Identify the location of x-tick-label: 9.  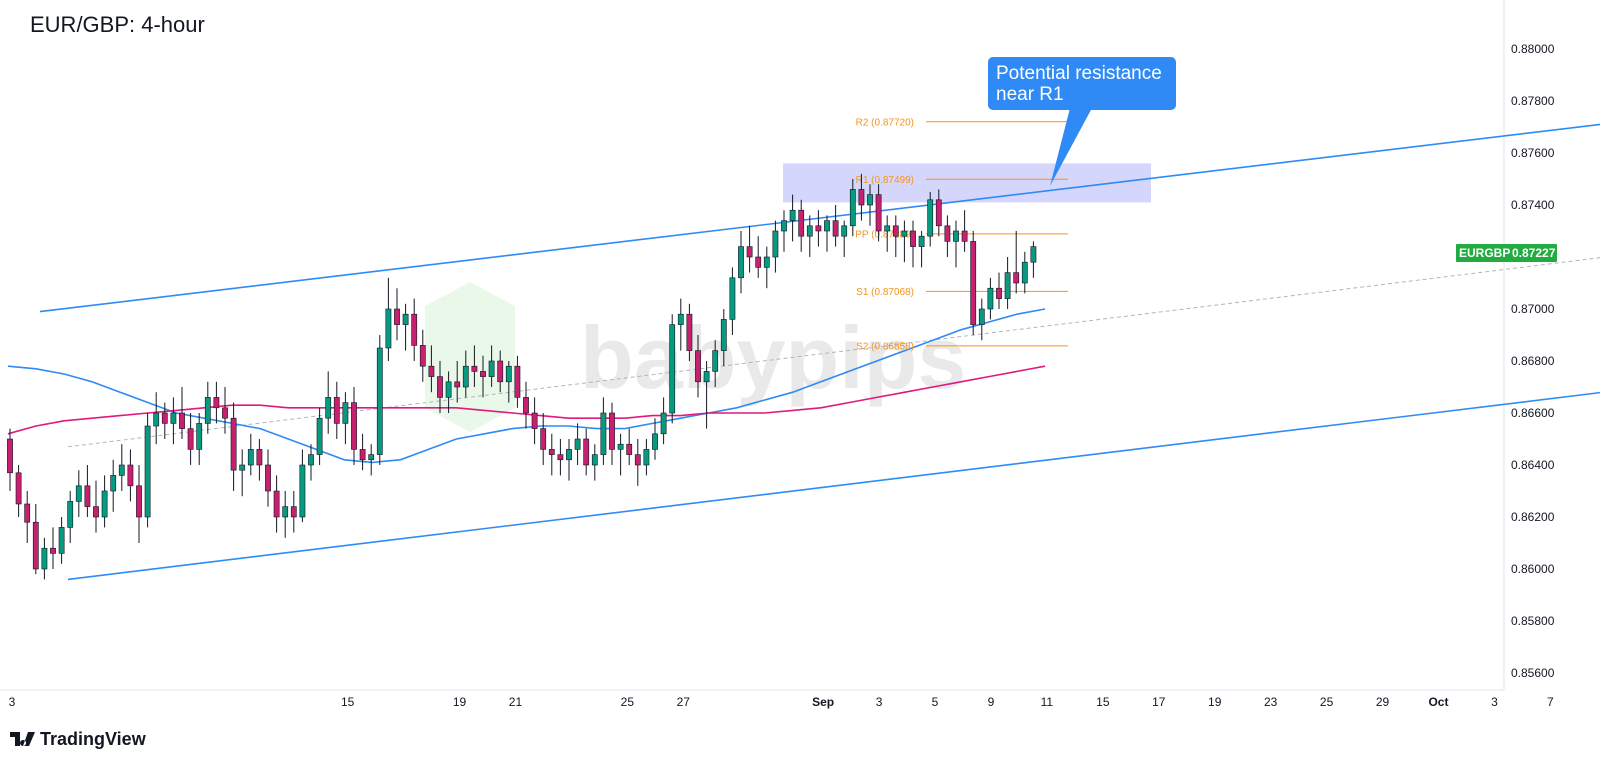
(991, 702).